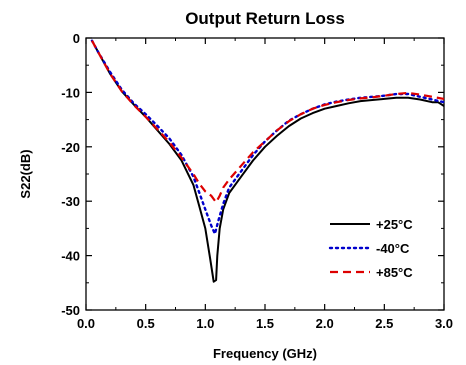 The image size is (466, 365). What do you see at coordinates (25, 173) in the screenshot?
I see `y-axis-label: S22(dB)` at bounding box center [25, 173].